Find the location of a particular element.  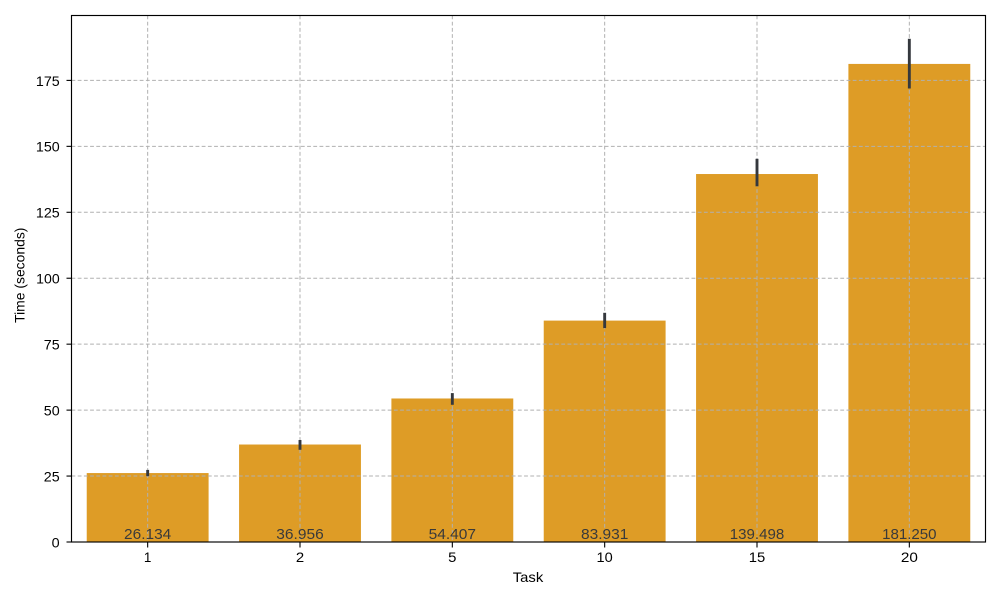

svg-text: 5 is located at coordinates (452, 557).